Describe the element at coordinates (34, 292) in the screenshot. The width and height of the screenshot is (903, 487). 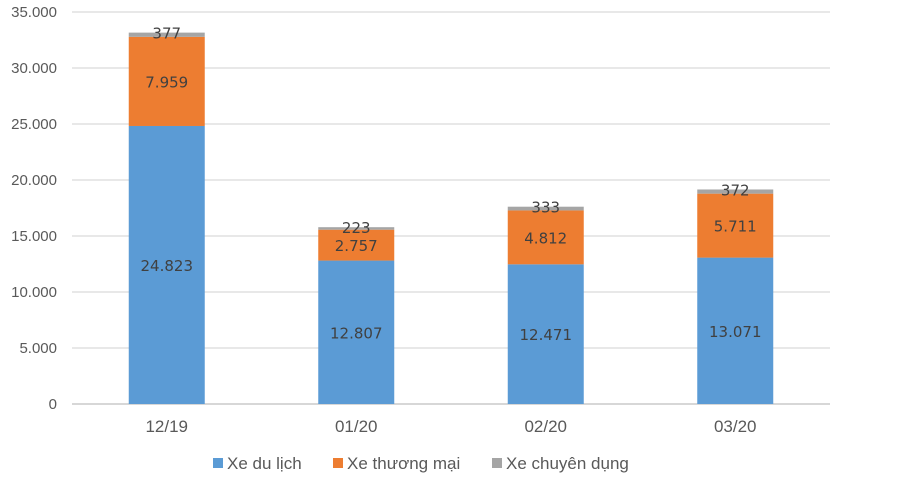
I see `y-tick-label: 10.000` at that location.